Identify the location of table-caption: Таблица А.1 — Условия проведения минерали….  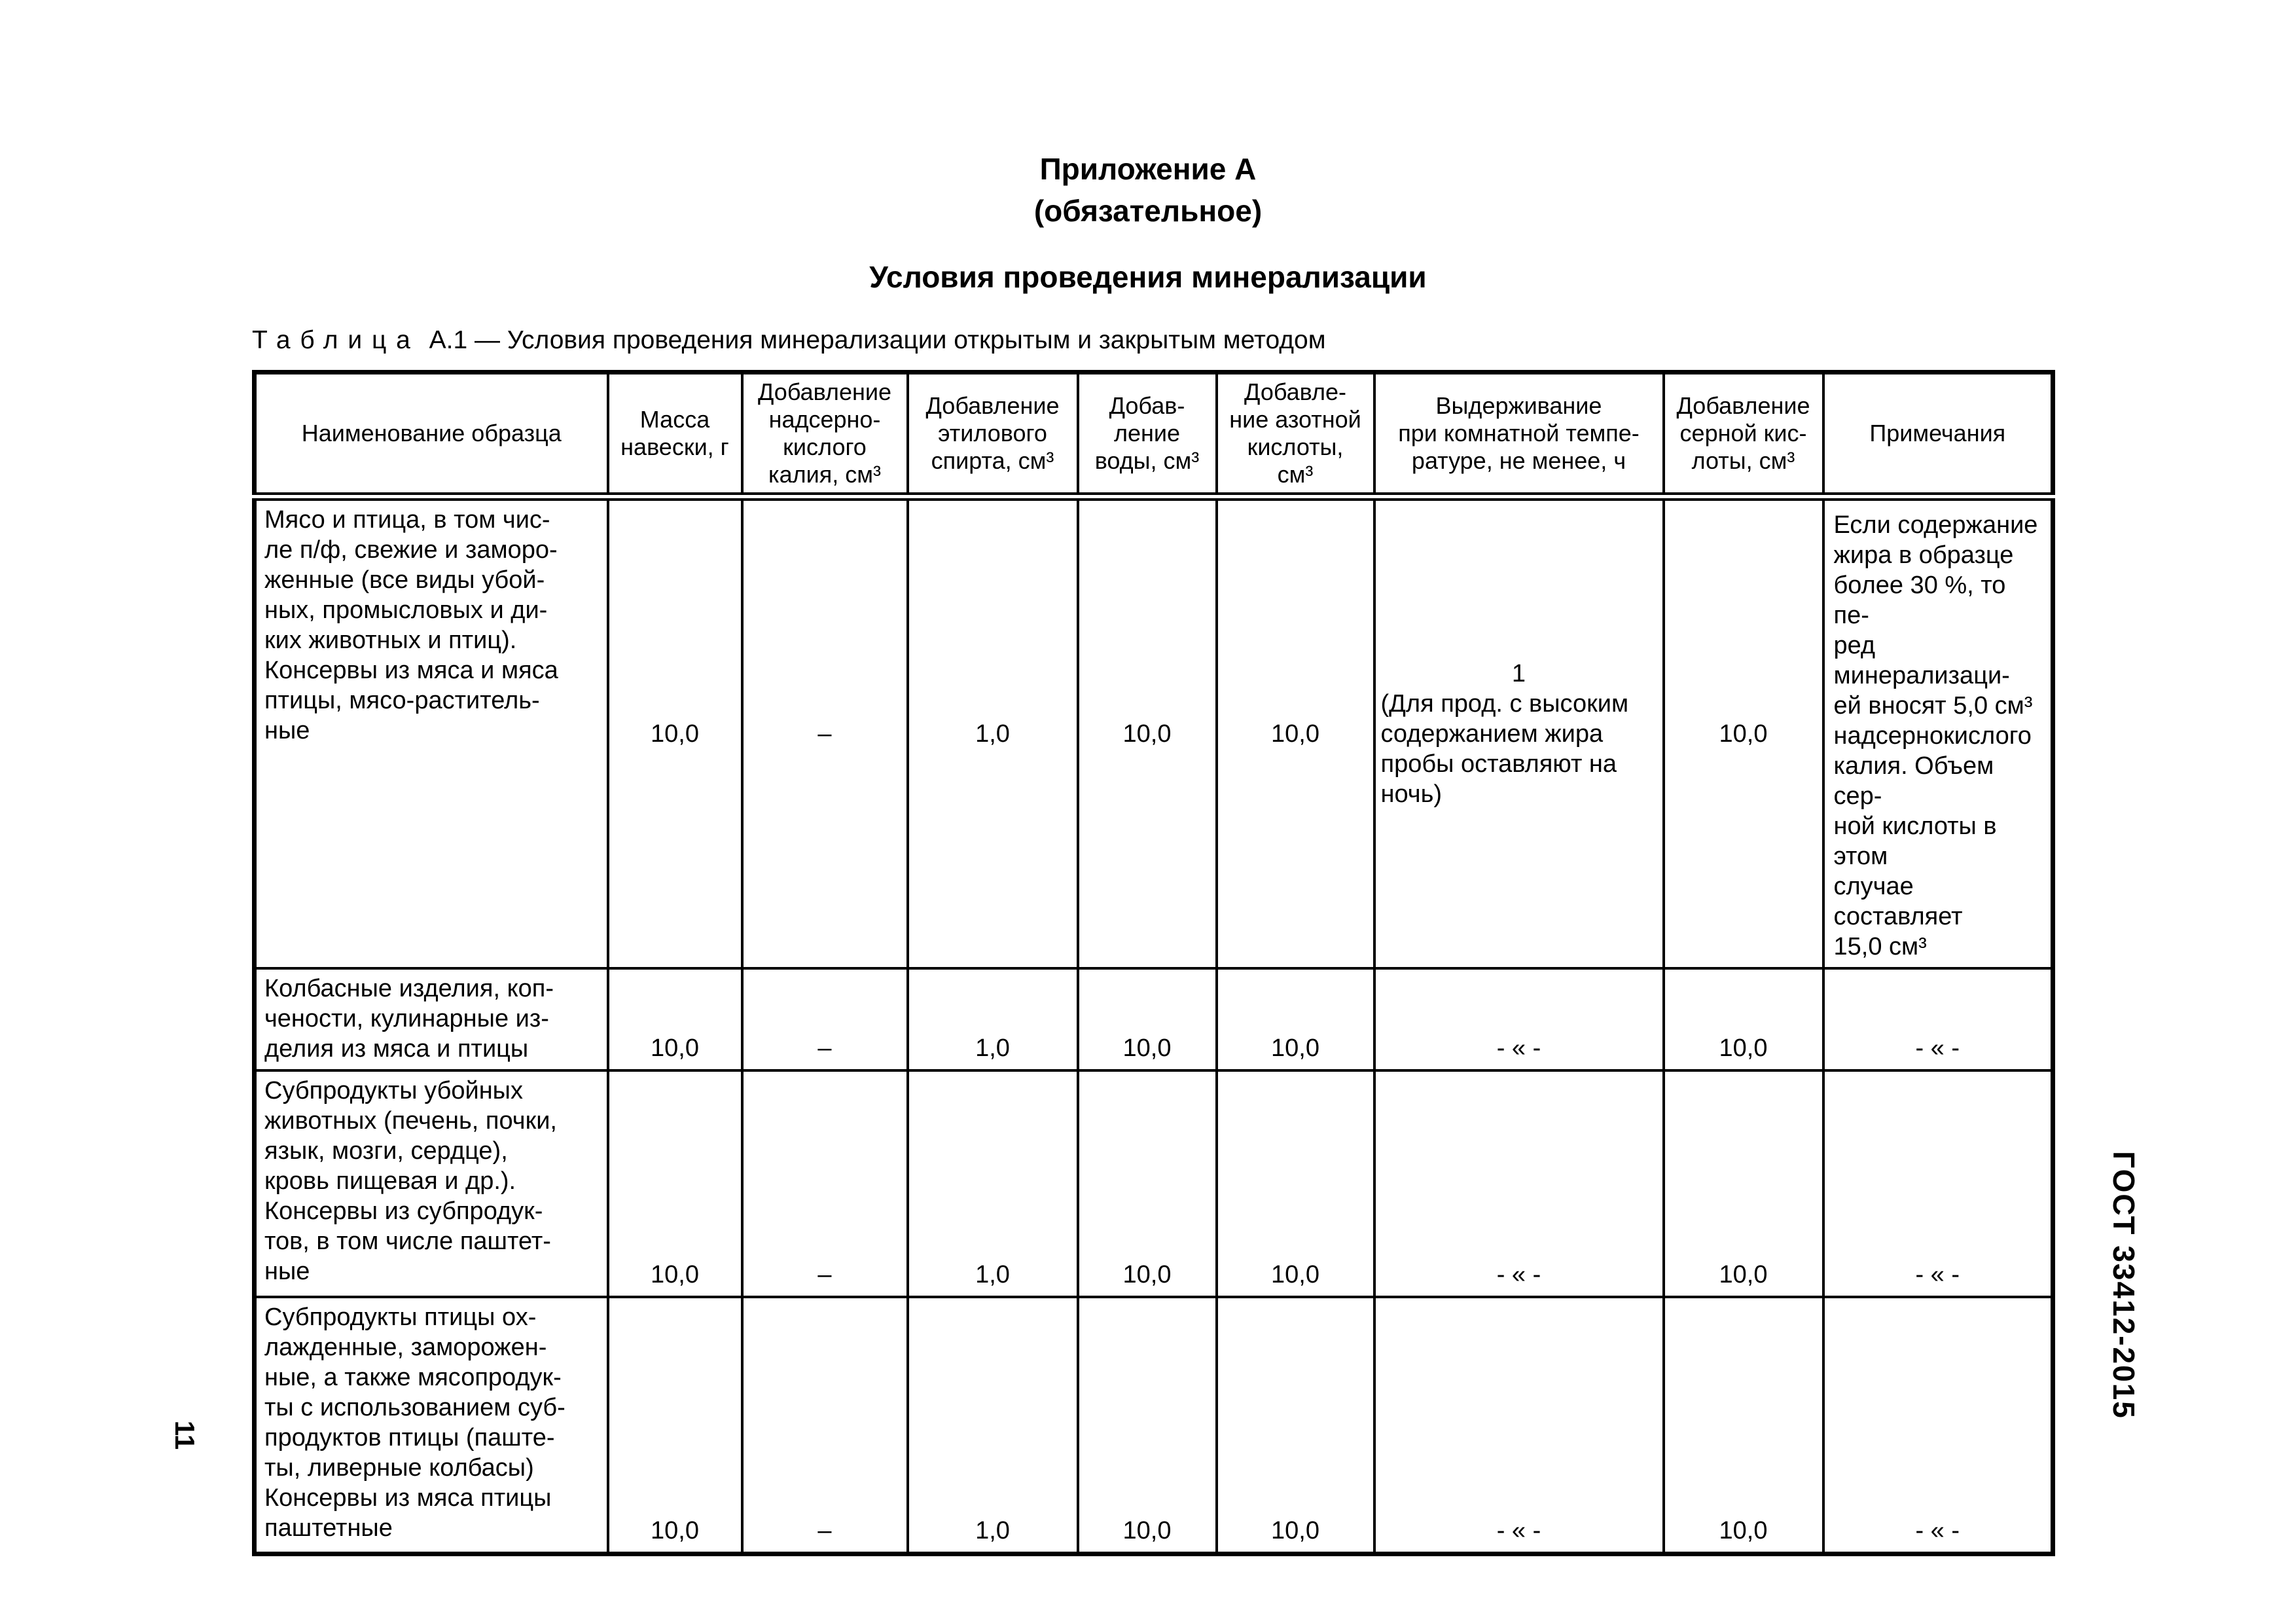
(1151, 340).